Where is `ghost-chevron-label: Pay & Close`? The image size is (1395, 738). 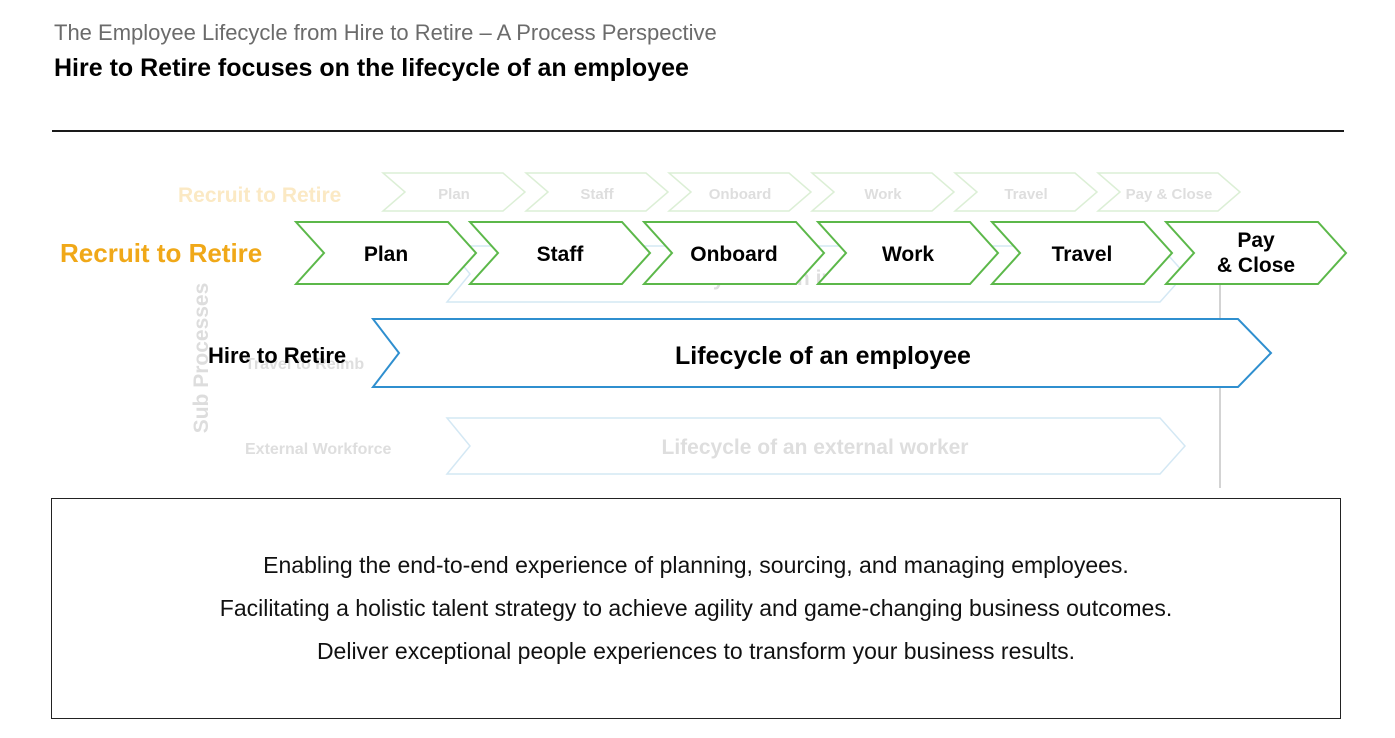 ghost-chevron-label: Pay & Close is located at coordinates (1169, 194).